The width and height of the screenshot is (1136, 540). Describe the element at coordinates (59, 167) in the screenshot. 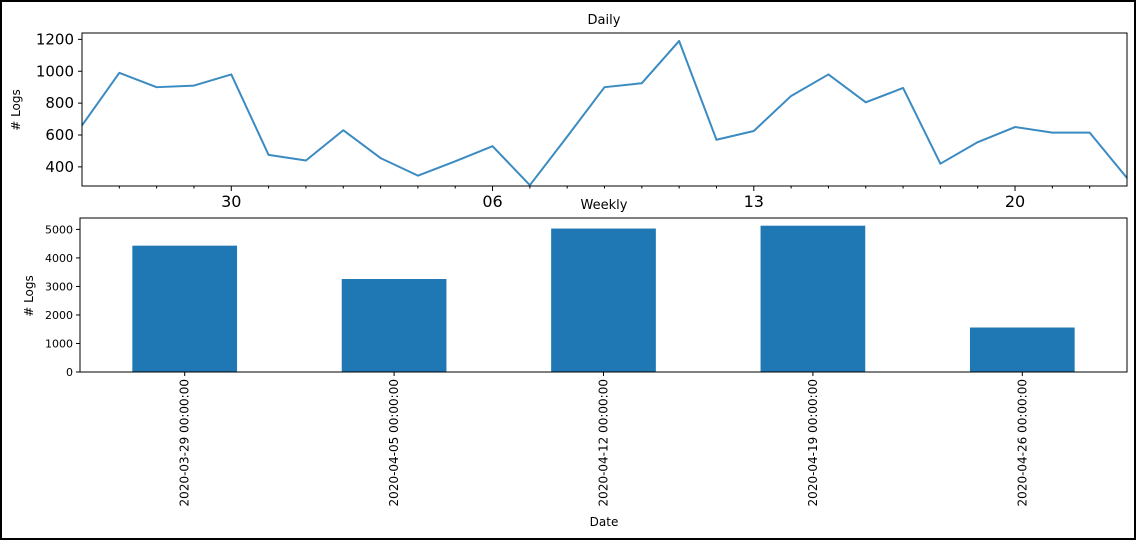

I see `daily-y-tick-label: 400` at that location.